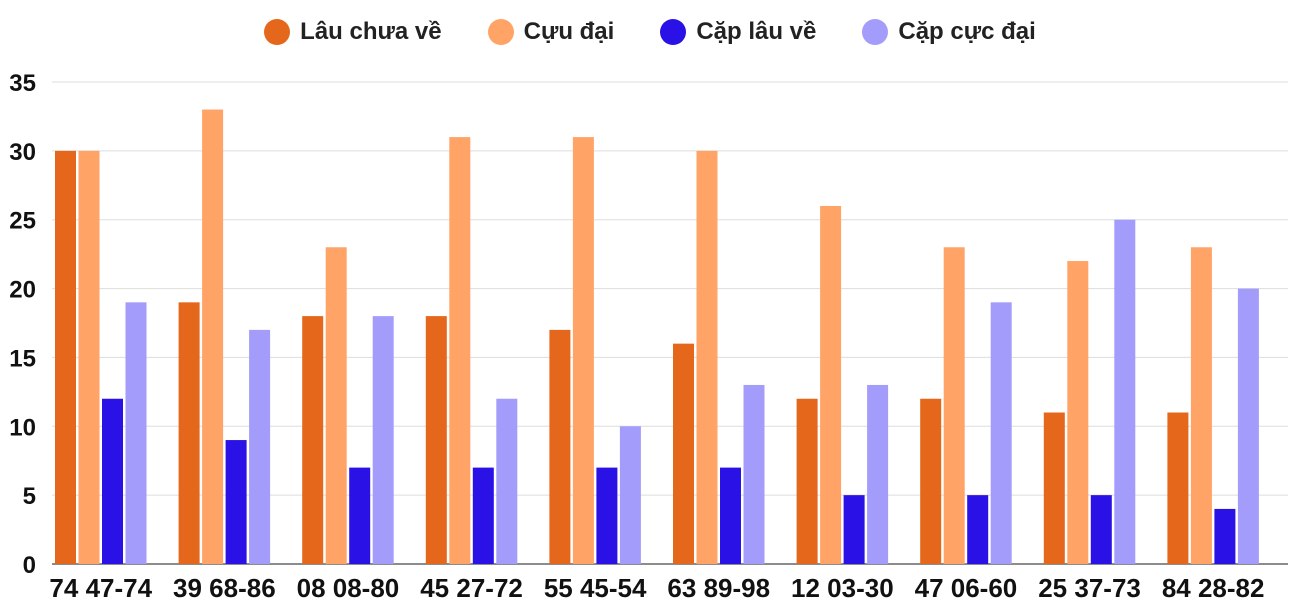 This screenshot has width=1300, height=600. Describe the element at coordinates (650, 32) in the screenshot. I see `chart-legend: Lâu chưa về Cựu đại Cặp lâu về Cặp cực đại` at that location.